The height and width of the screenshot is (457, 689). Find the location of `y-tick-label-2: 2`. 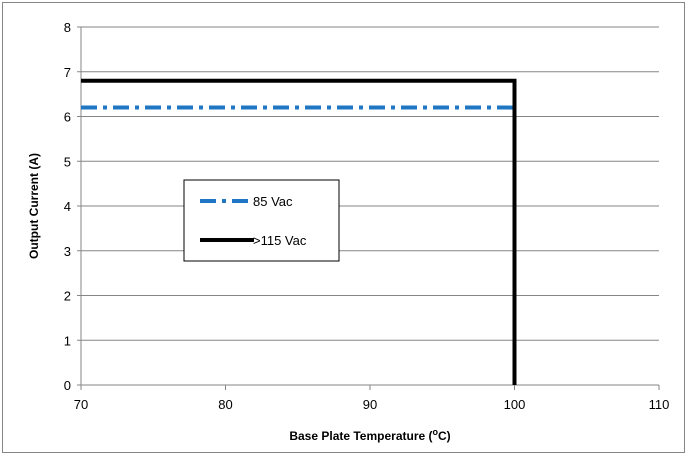

y-tick-label-2: 2 is located at coordinates (67, 296).